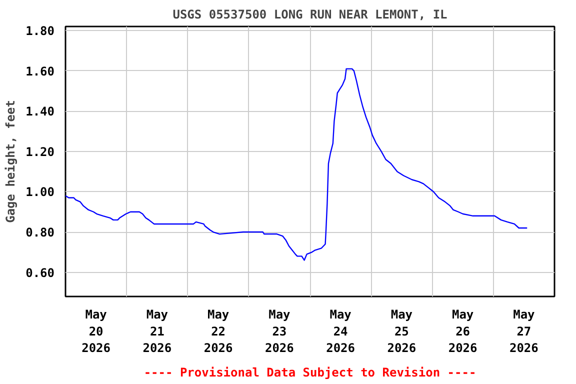  I want to click on y-tick-label: 1.80, so click(40, 31).